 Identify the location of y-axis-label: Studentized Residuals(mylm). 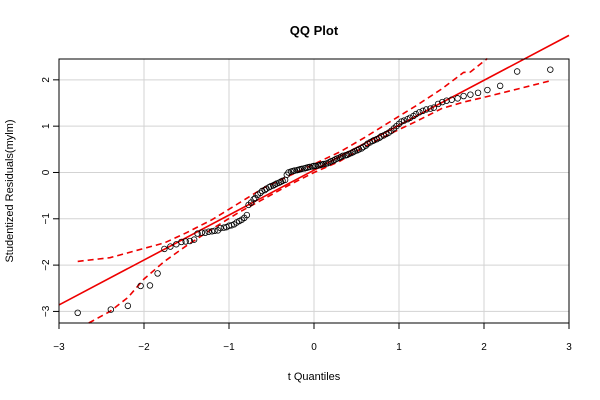
(10, 190).